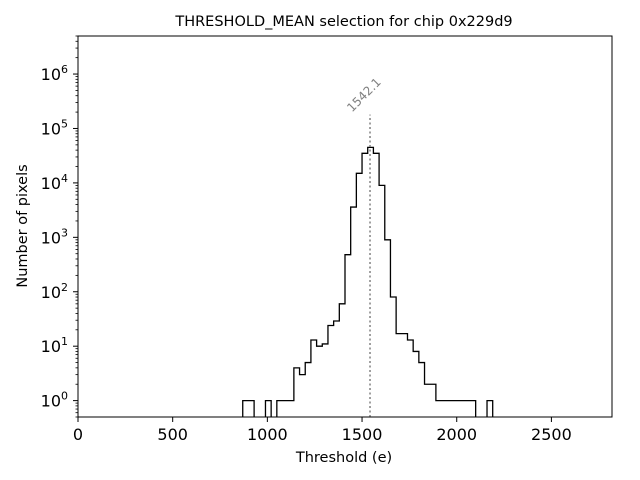 This screenshot has width=640, height=480. I want to click on x-axis-label: Threshold (e), so click(343, 458).